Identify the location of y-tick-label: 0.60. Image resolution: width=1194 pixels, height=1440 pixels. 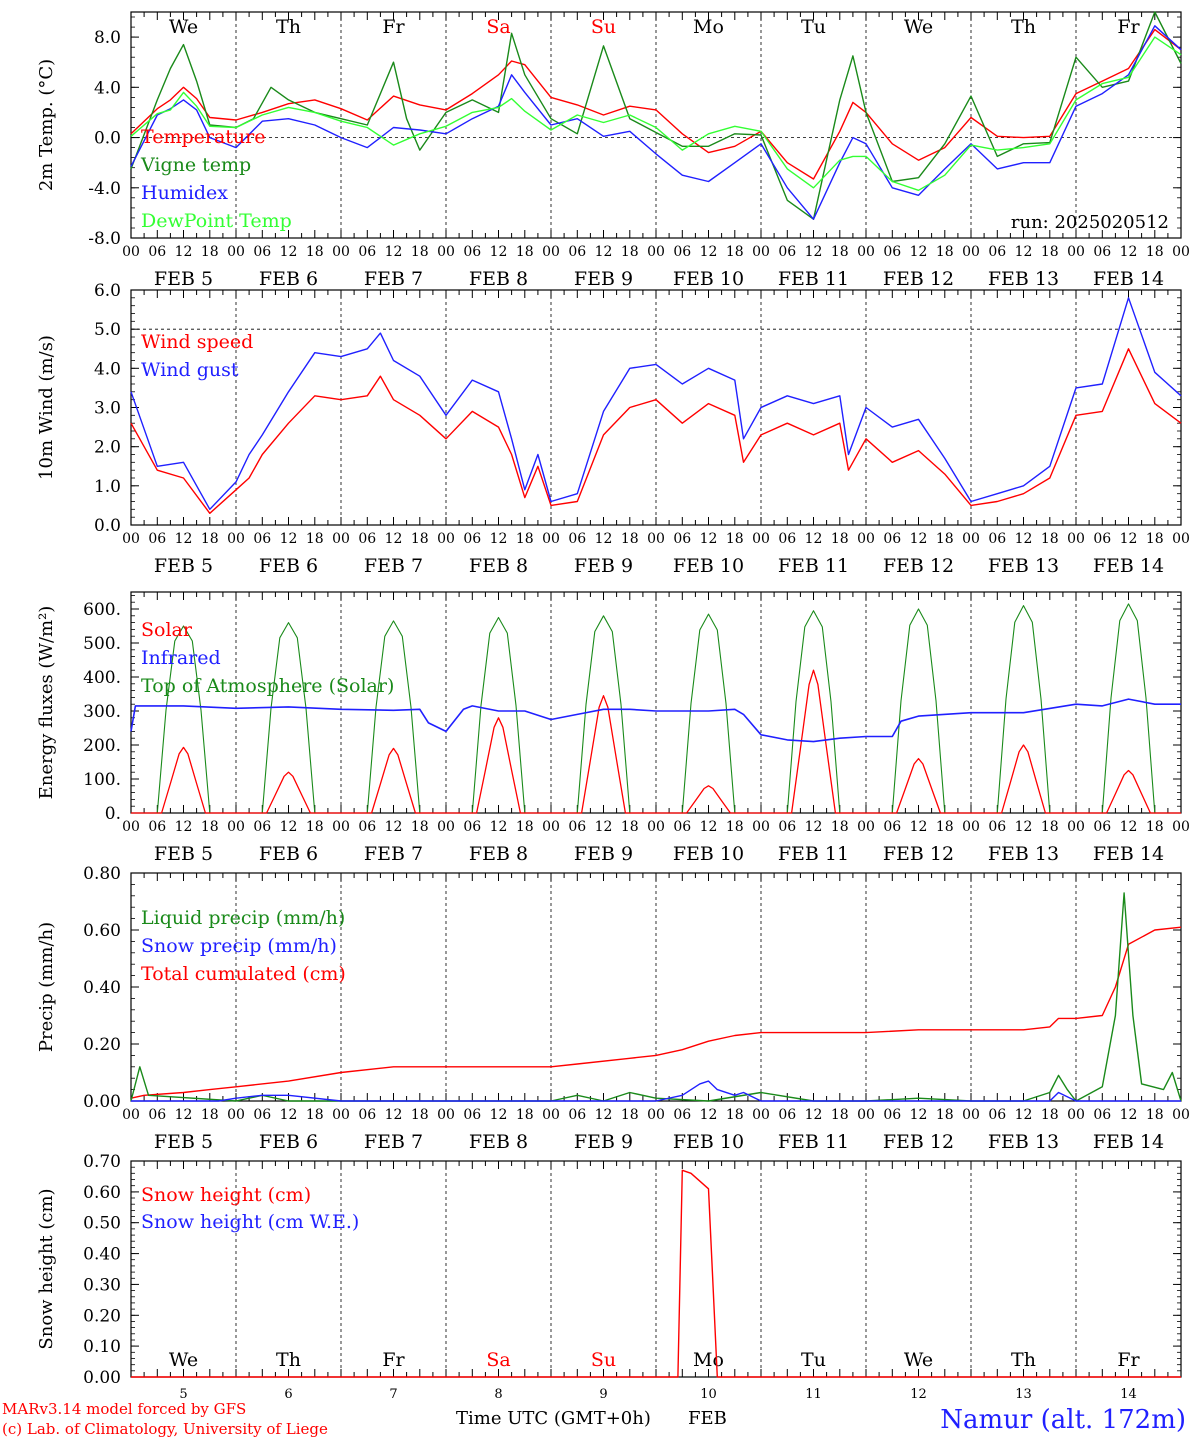
(102, 931).